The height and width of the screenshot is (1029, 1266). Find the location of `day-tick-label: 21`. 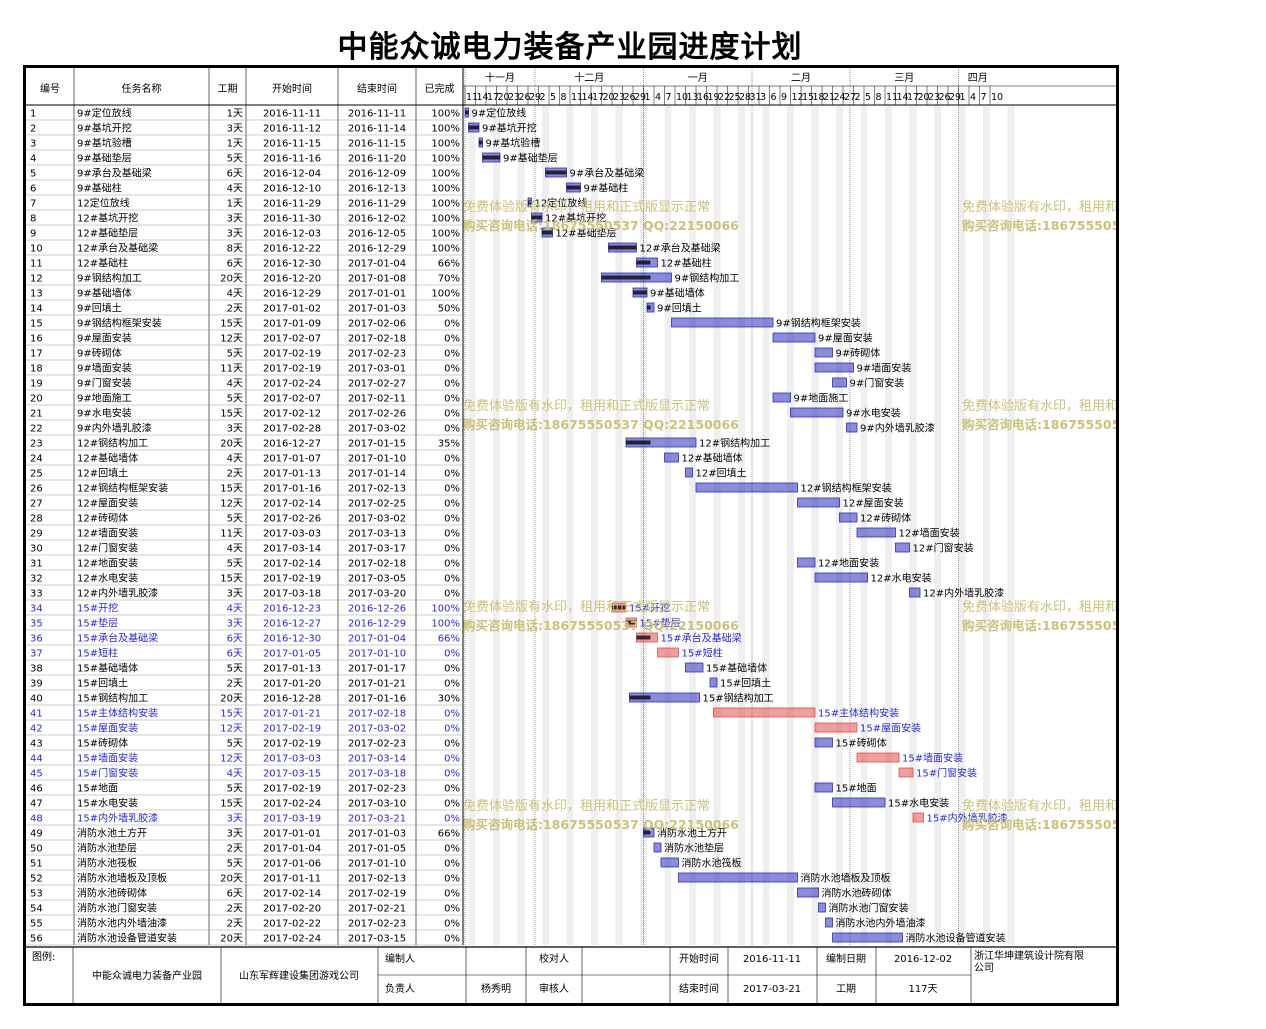

day-tick-label: 21 is located at coordinates (829, 97).